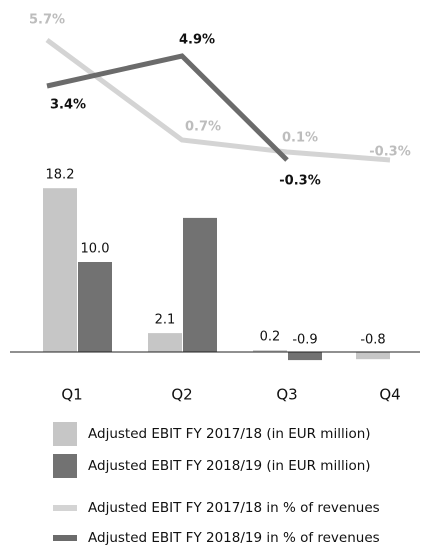  What do you see at coordinates (68, 105) in the screenshot?
I see `line-label: 3.4%` at bounding box center [68, 105].